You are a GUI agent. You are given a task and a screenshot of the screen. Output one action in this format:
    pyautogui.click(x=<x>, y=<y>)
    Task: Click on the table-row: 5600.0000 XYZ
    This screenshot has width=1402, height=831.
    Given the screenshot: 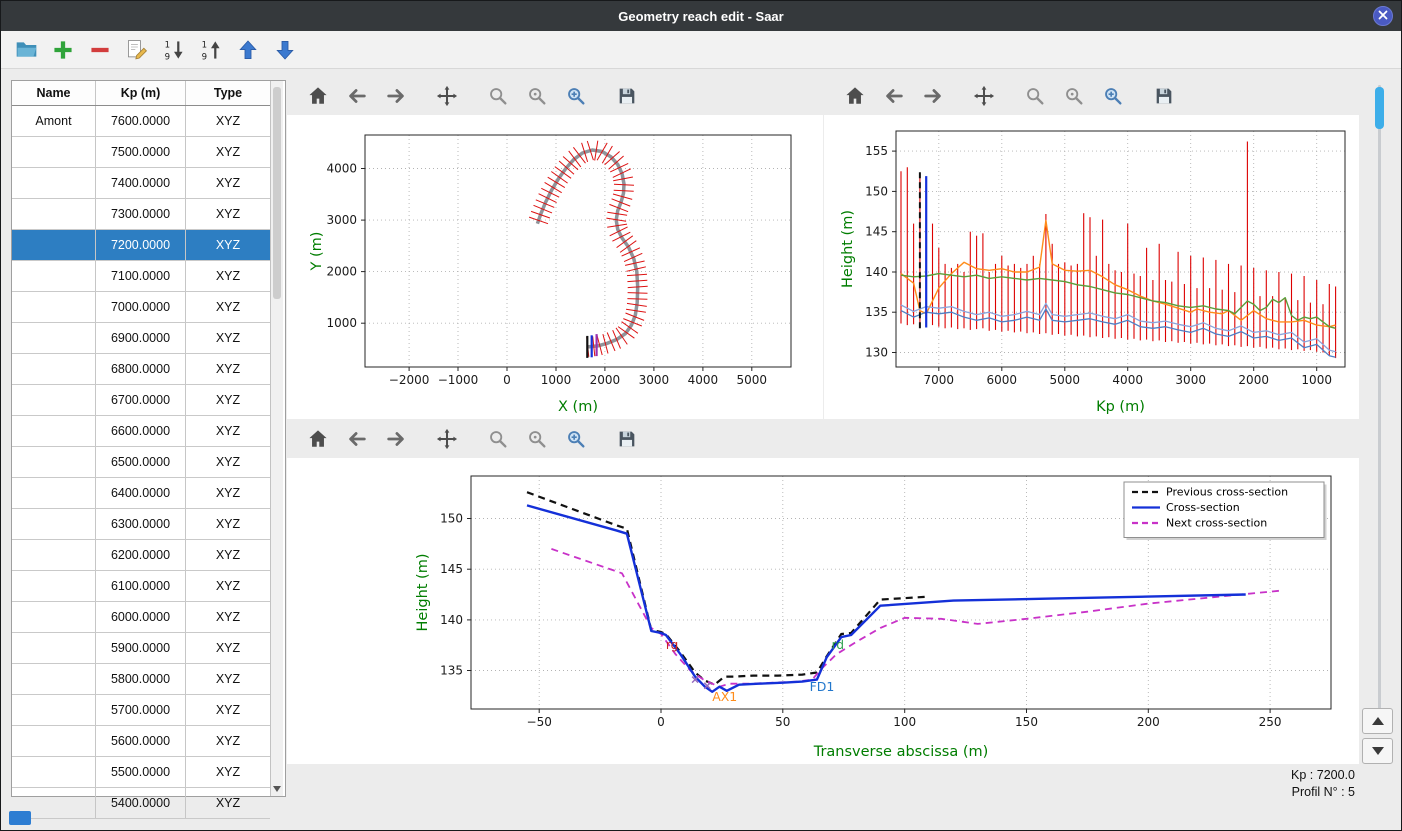 What is the action you would take?
    pyautogui.click(x=141, y=741)
    